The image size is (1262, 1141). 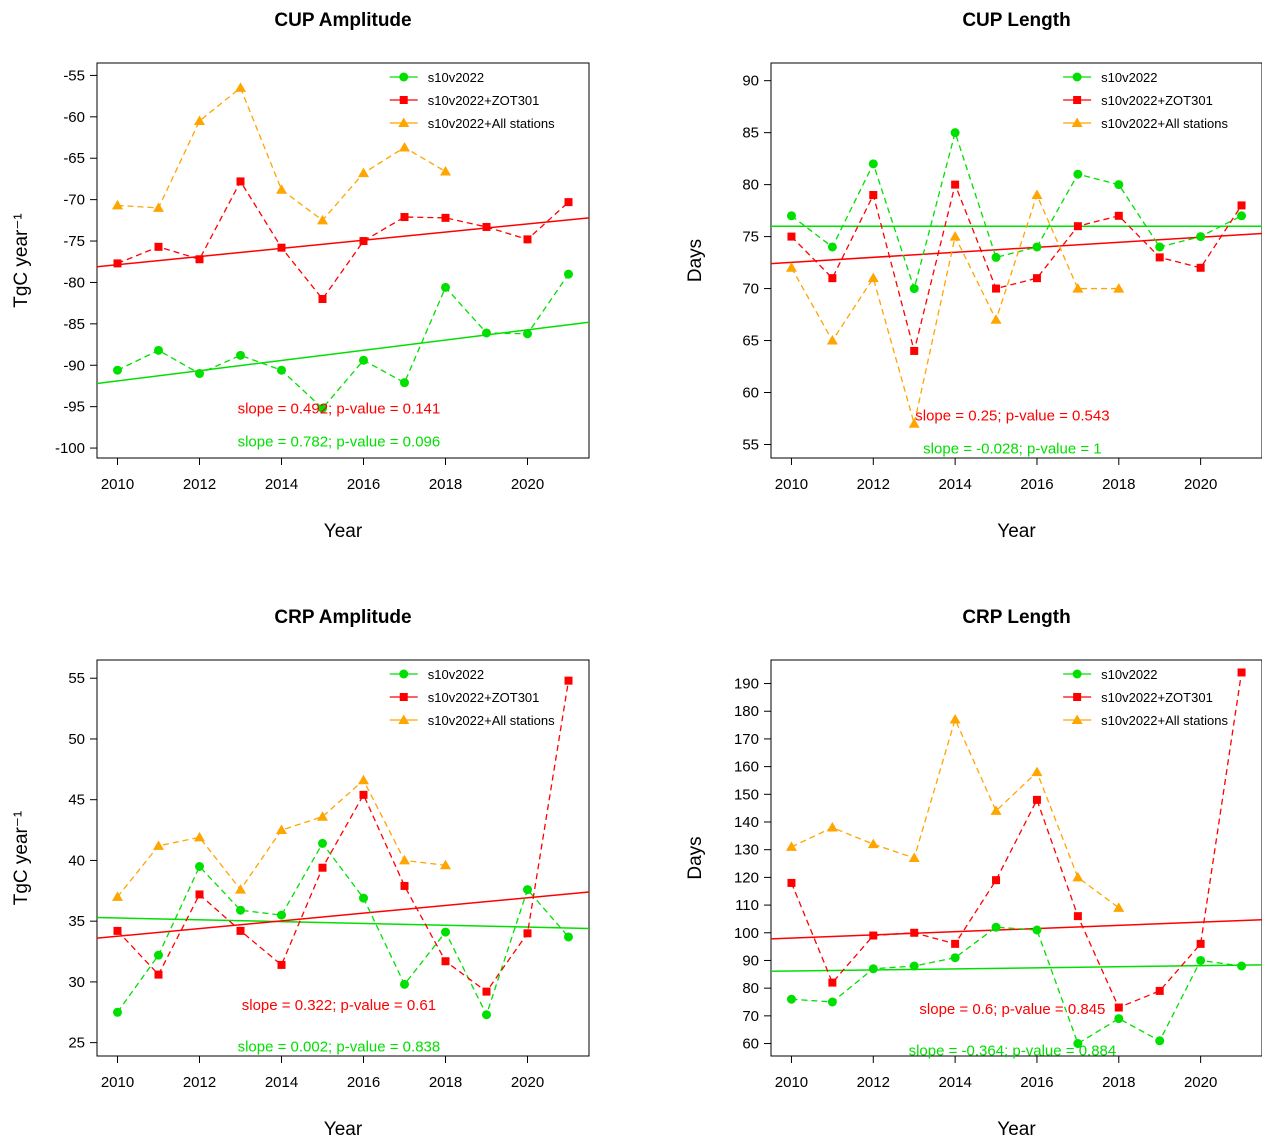 What do you see at coordinates (695, 857) in the screenshot?
I see `y-axis-label: Days` at bounding box center [695, 857].